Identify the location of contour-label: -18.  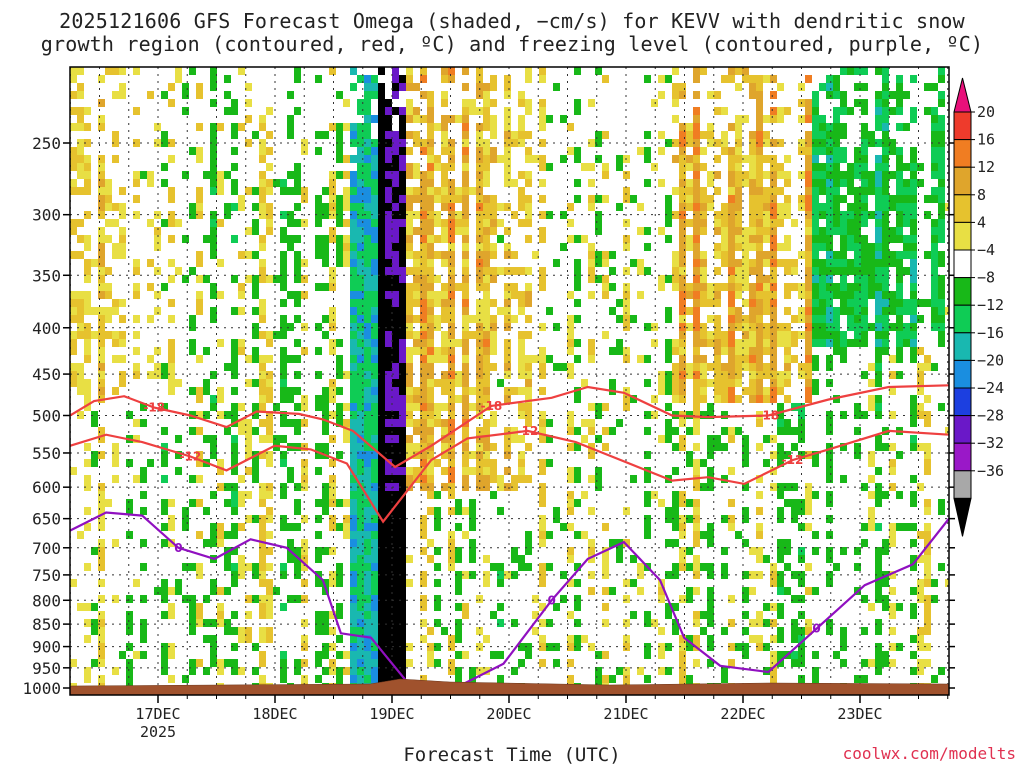
(769, 416).